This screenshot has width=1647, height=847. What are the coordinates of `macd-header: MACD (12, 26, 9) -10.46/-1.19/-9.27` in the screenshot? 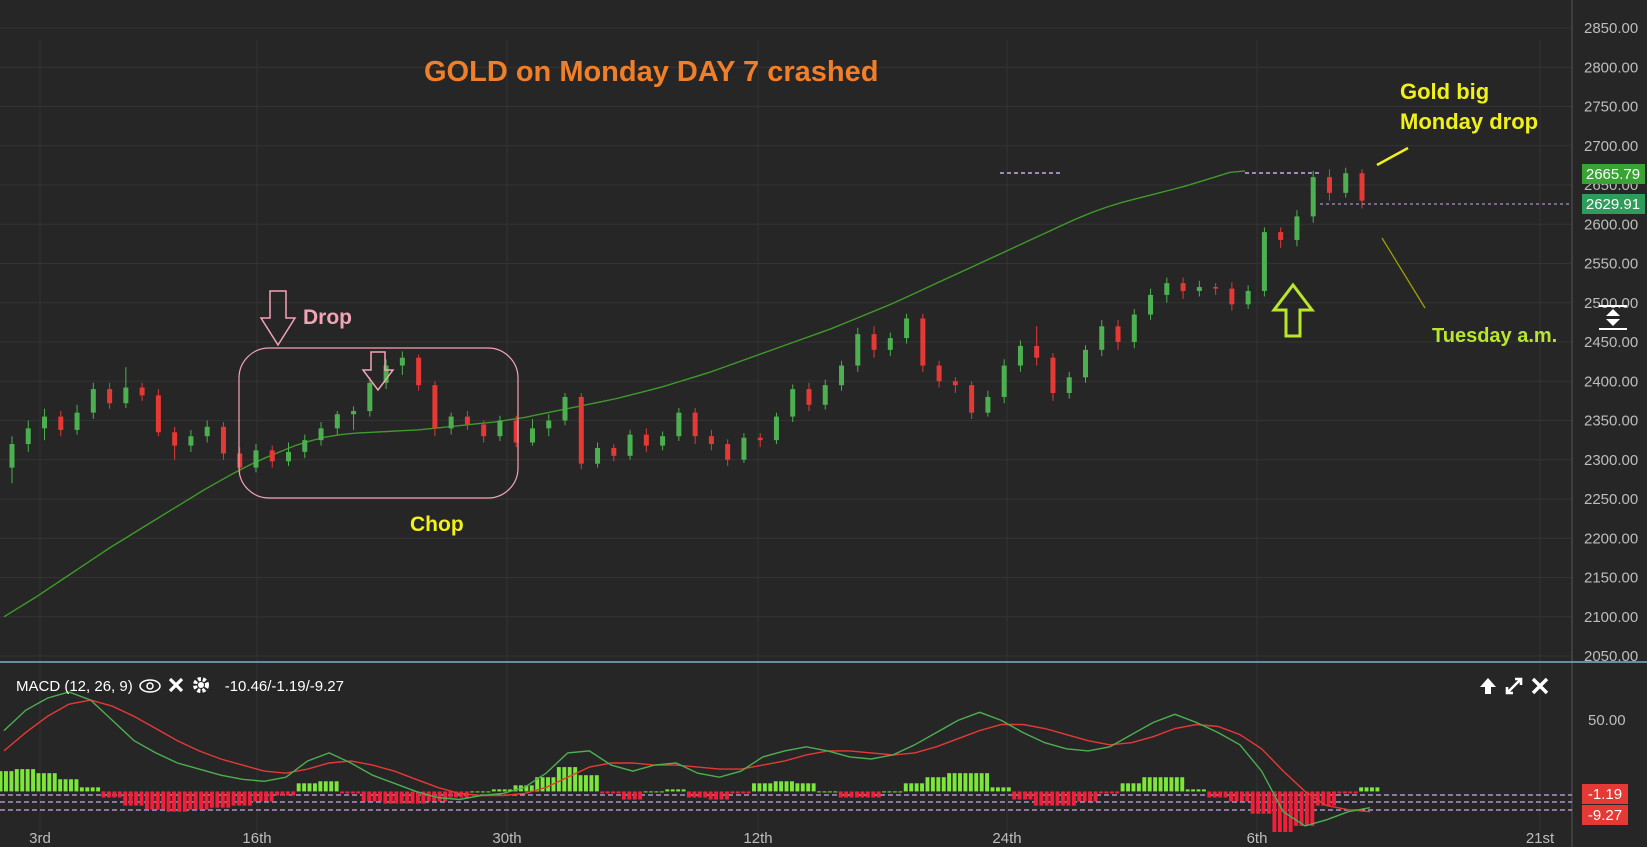 It's located at (180, 686).